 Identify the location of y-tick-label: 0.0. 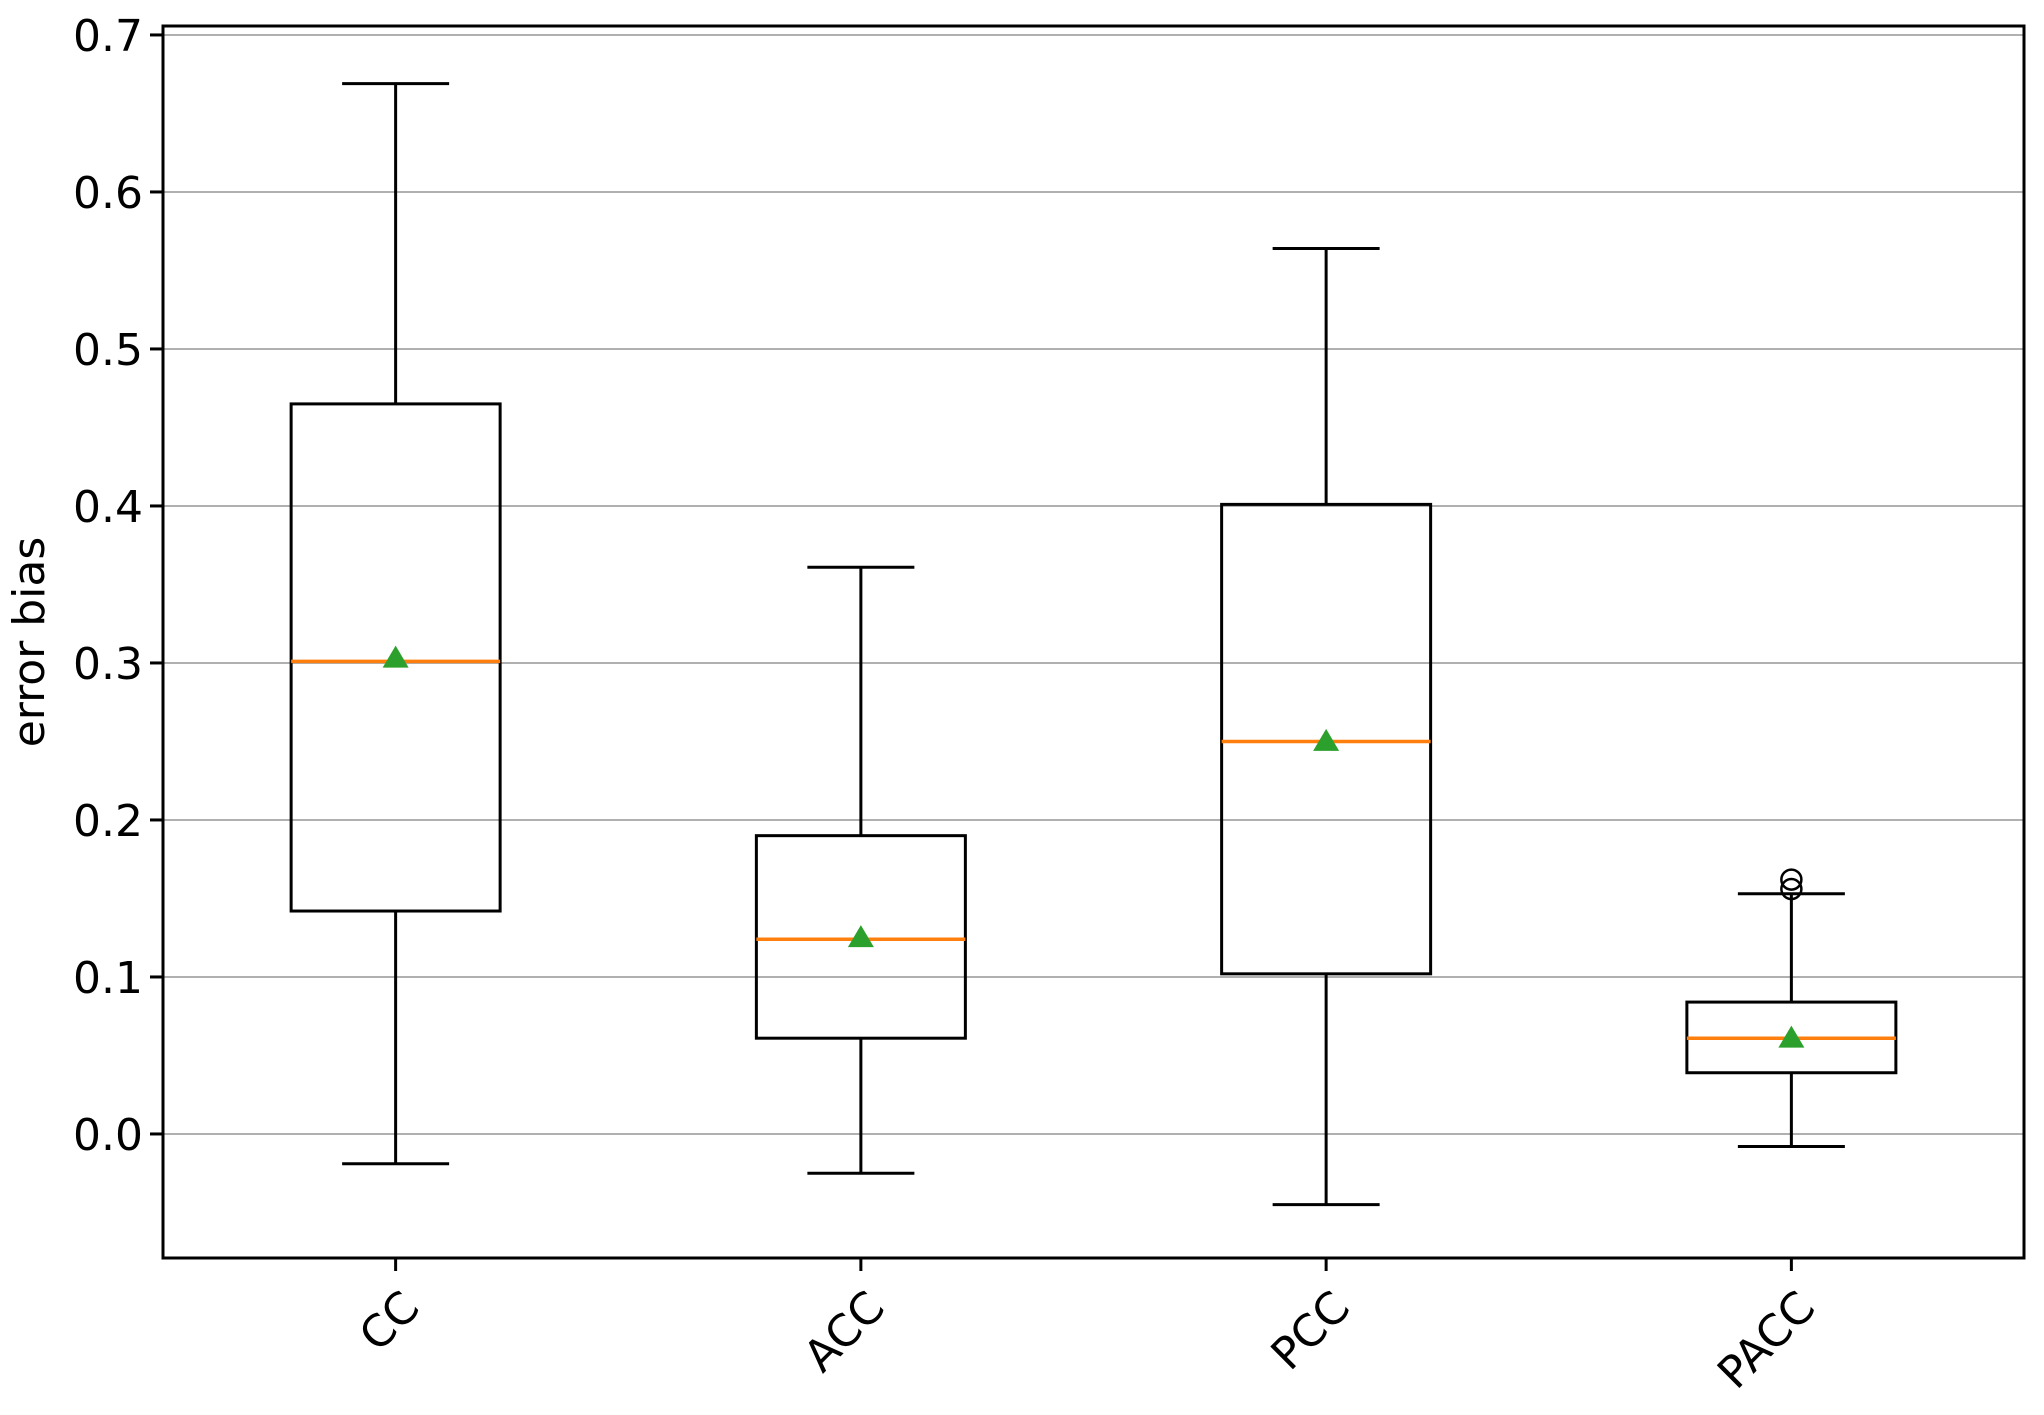
(108, 1135).